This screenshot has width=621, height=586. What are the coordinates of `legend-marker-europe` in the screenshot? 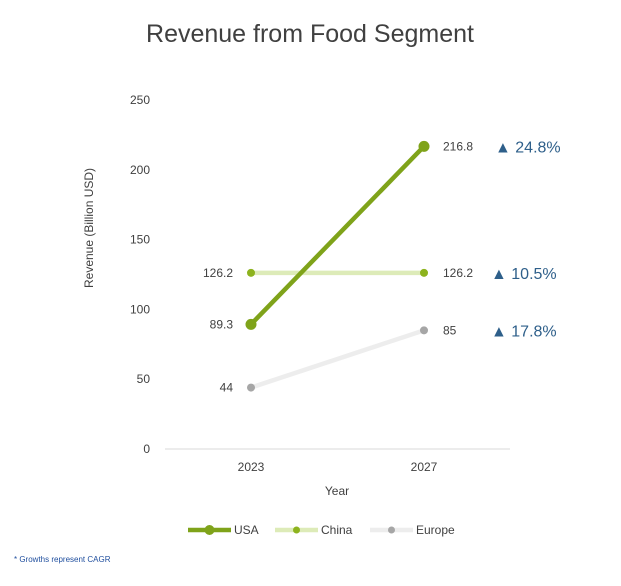 It's located at (391, 530).